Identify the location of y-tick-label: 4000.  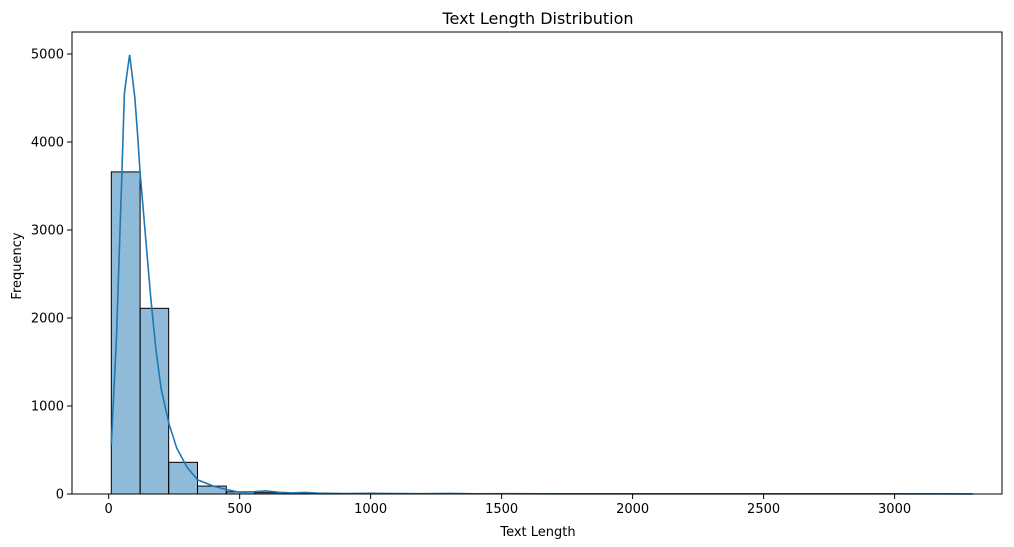
(47, 143).